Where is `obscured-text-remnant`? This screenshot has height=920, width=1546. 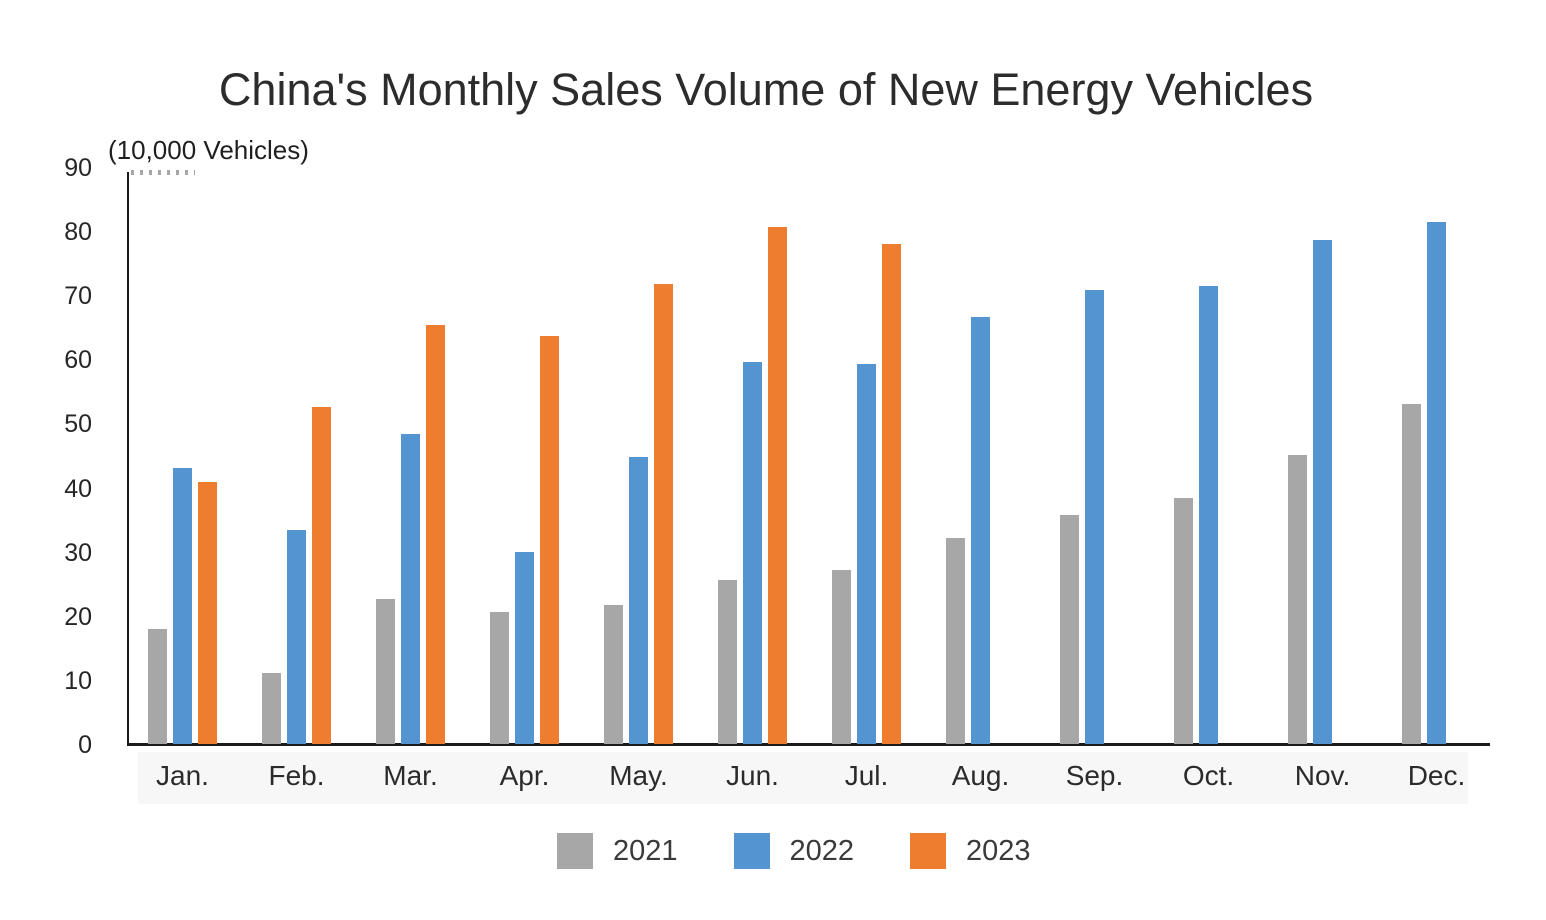
obscured-text-remnant is located at coordinates (163, 172).